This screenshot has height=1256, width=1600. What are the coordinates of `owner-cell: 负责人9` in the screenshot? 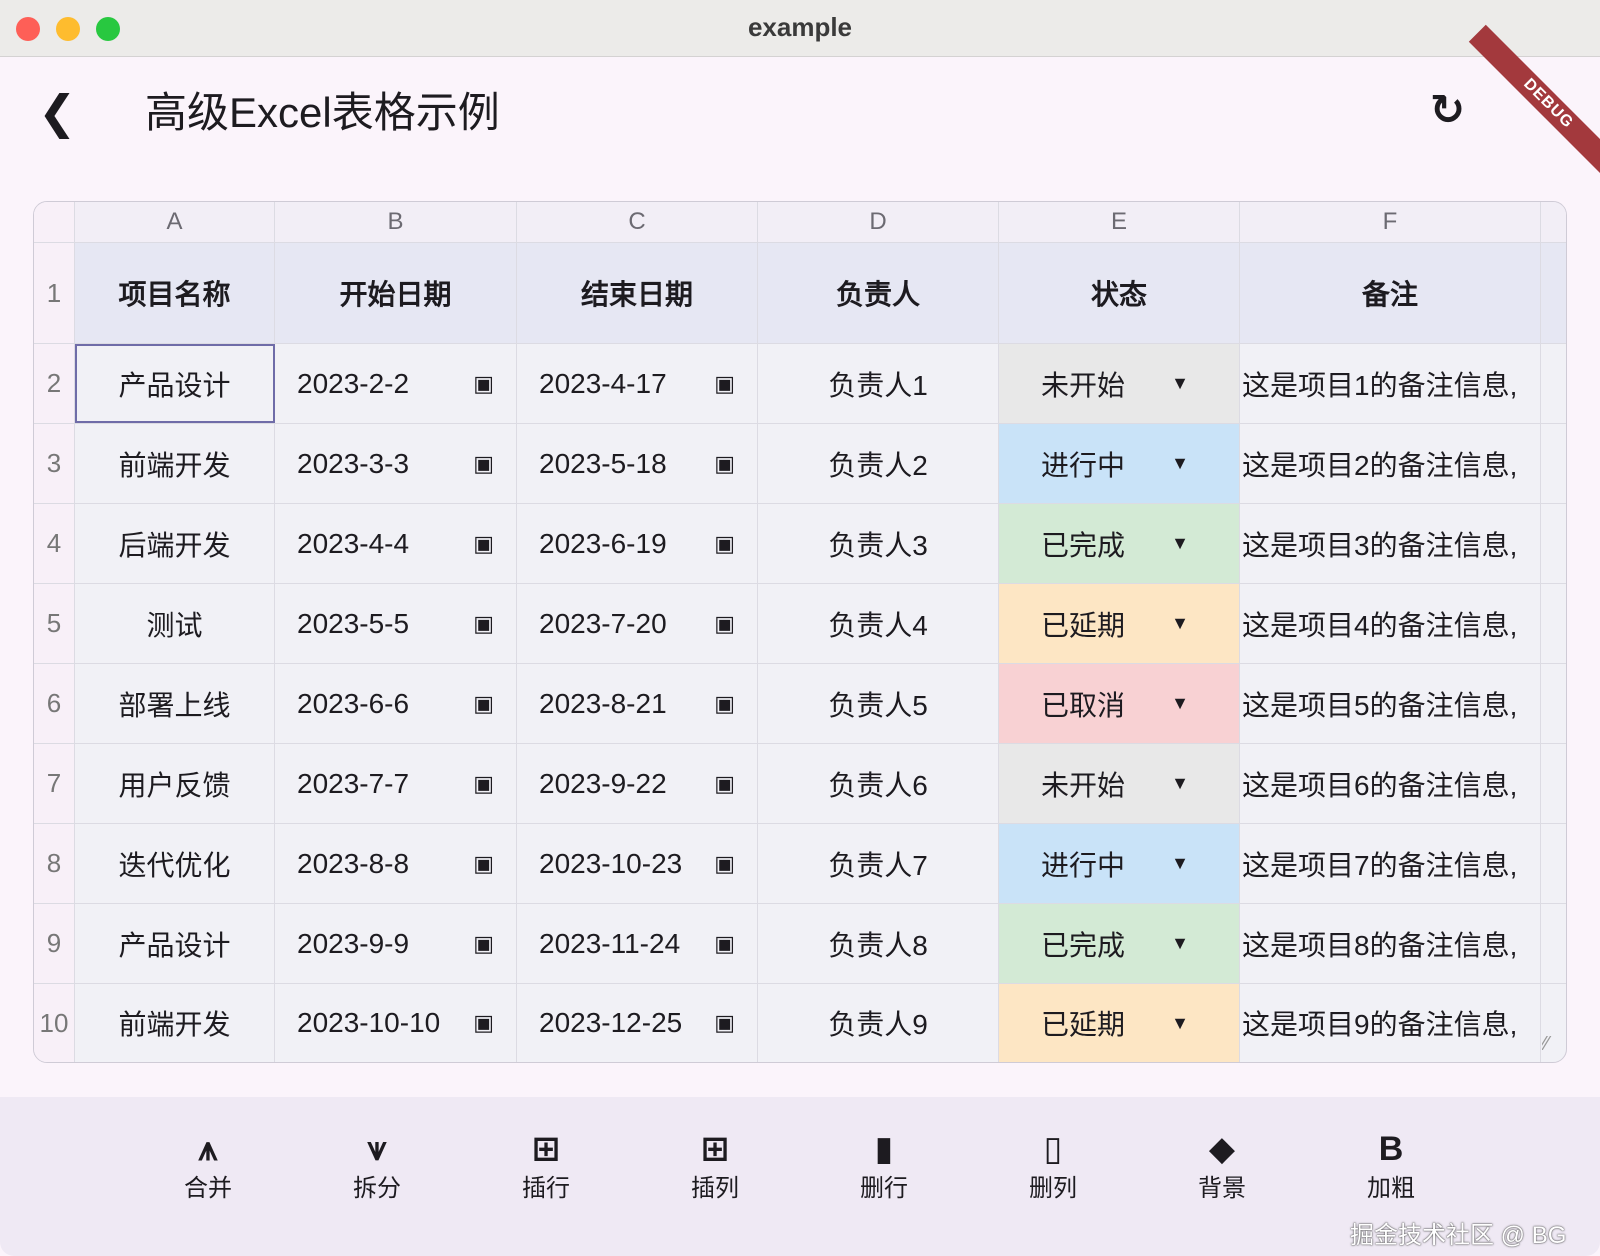 It's located at (878, 1023).